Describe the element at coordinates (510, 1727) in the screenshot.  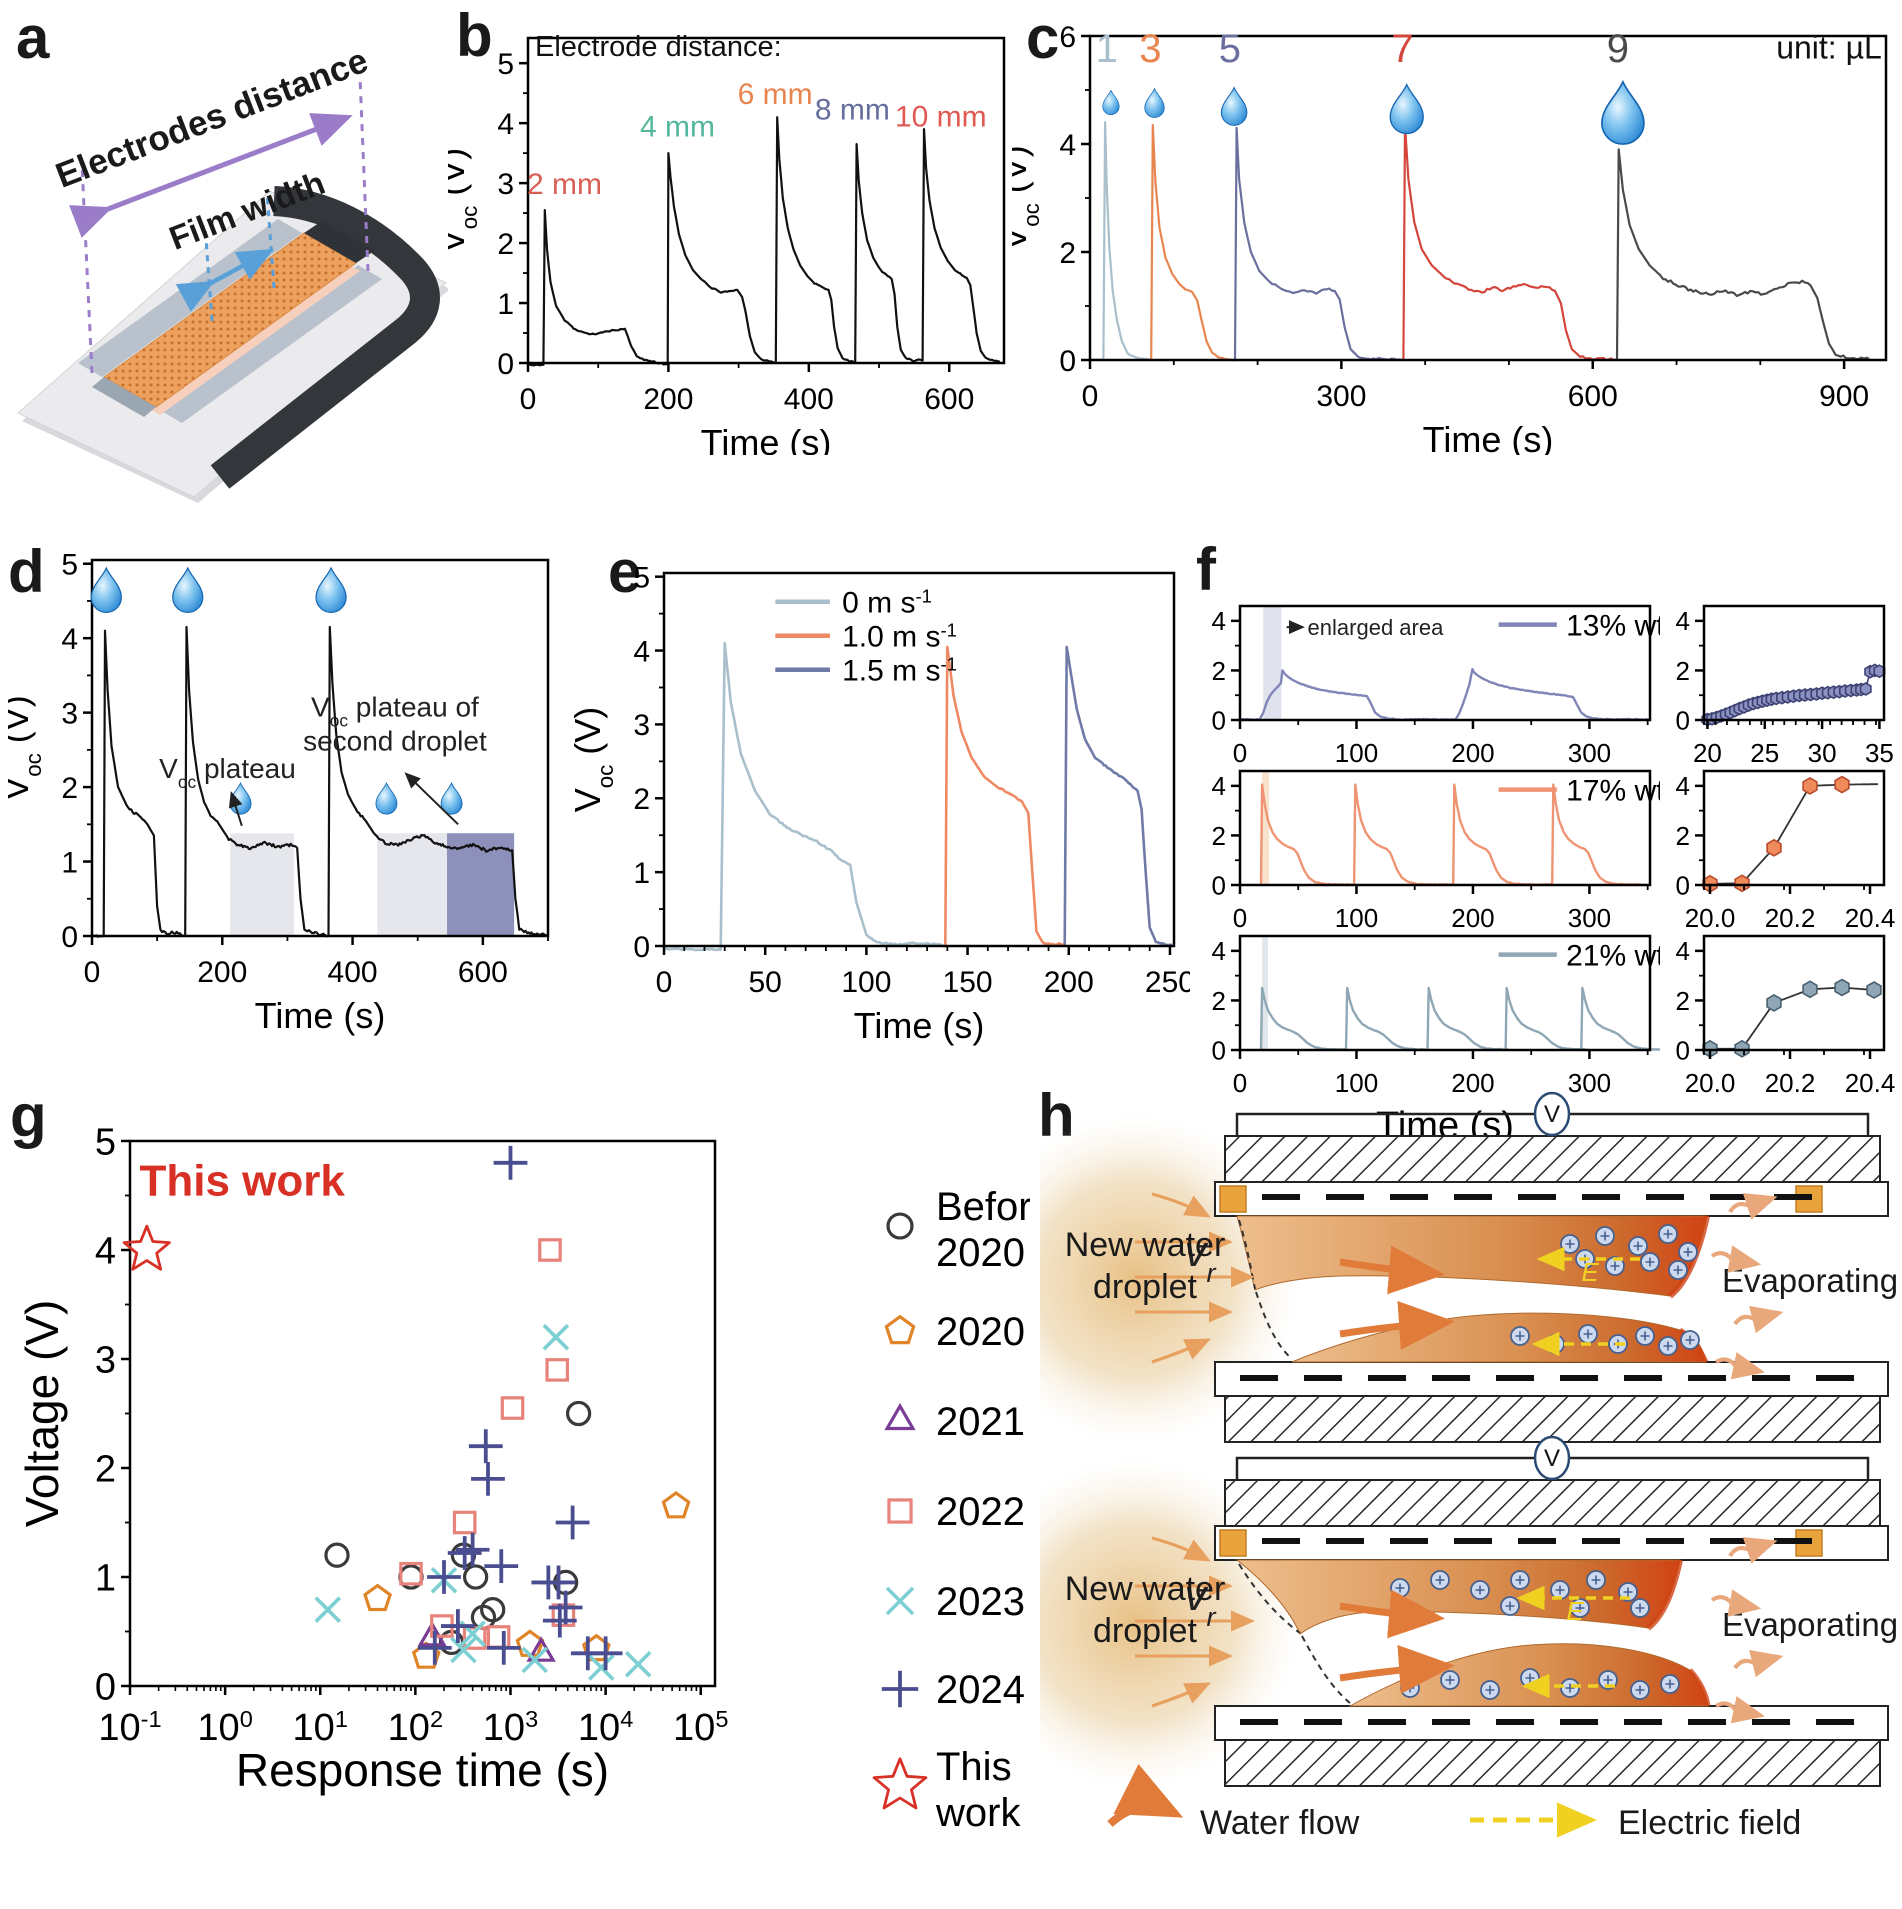
I see `svg-text: 103` at that location.